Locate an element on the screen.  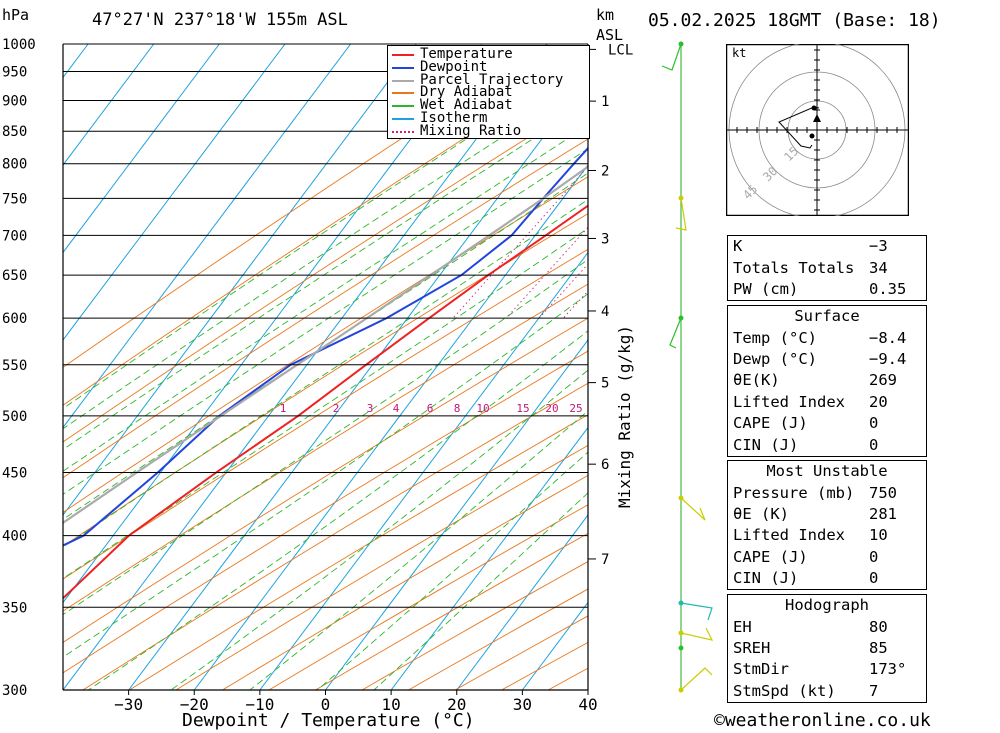
legend-label: Dewpoint is located at coordinates (454, 66).